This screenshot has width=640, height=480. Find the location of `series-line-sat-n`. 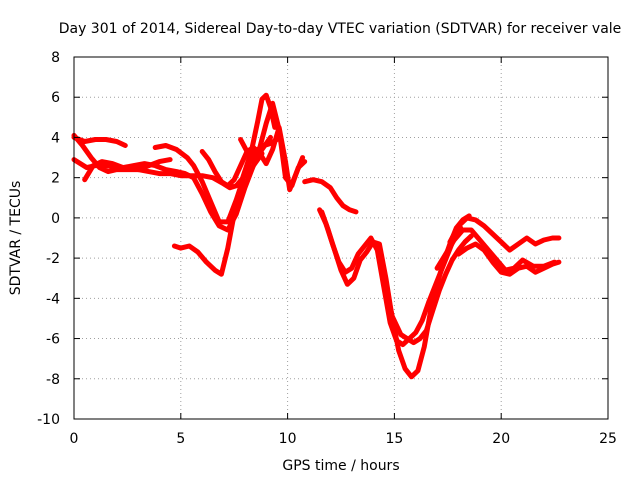

series-line-sat-n is located at coordinates (504, 234).